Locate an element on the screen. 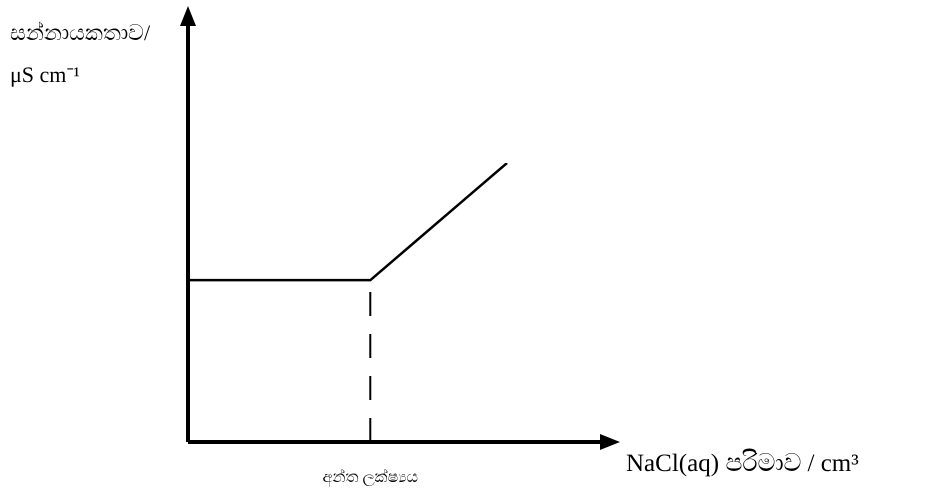  y-axis-title: සන්නායකතාව/ μS cm⁻¹ is located at coordinates (81, 54).